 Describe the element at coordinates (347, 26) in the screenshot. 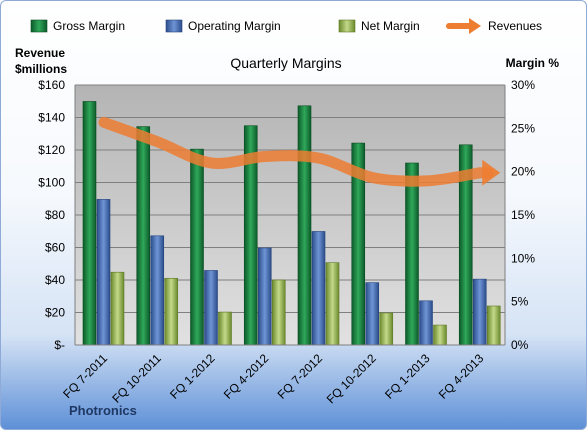

I see `legend-swatch-net-margin` at that location.